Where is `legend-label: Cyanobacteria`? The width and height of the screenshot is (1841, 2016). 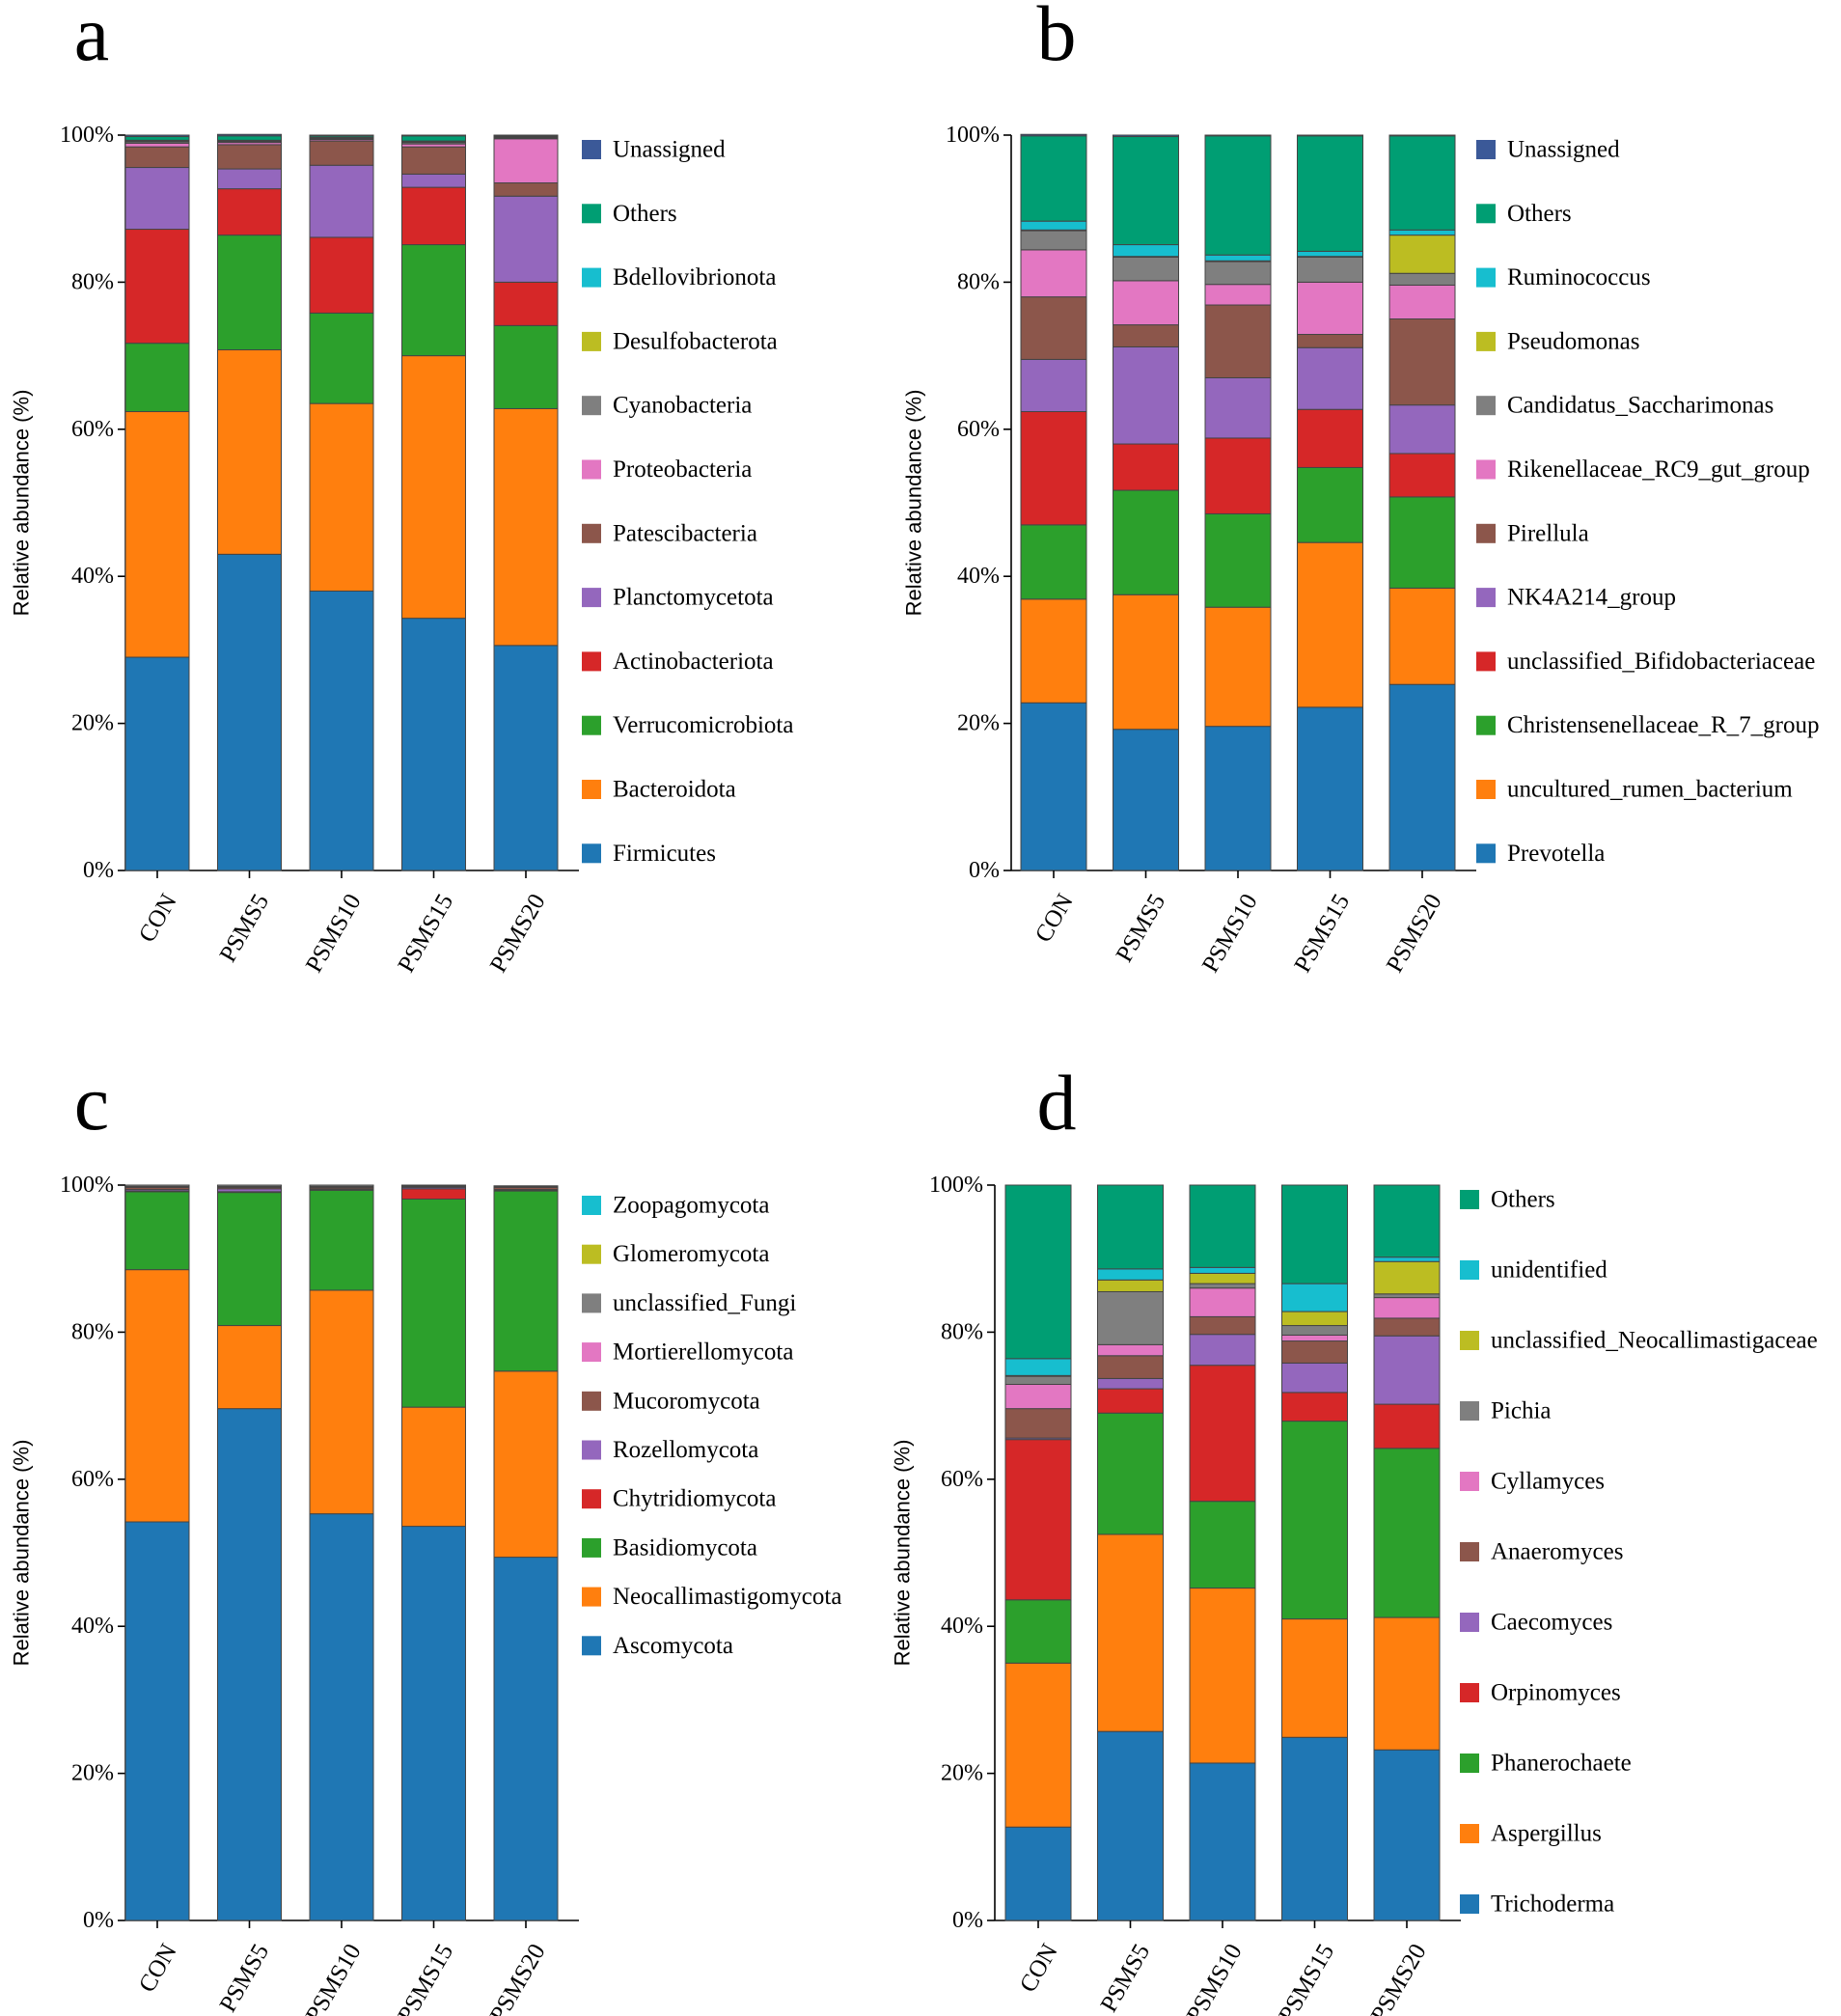 legend-label: Cyanobacteria is located at coordinates (682, 406).